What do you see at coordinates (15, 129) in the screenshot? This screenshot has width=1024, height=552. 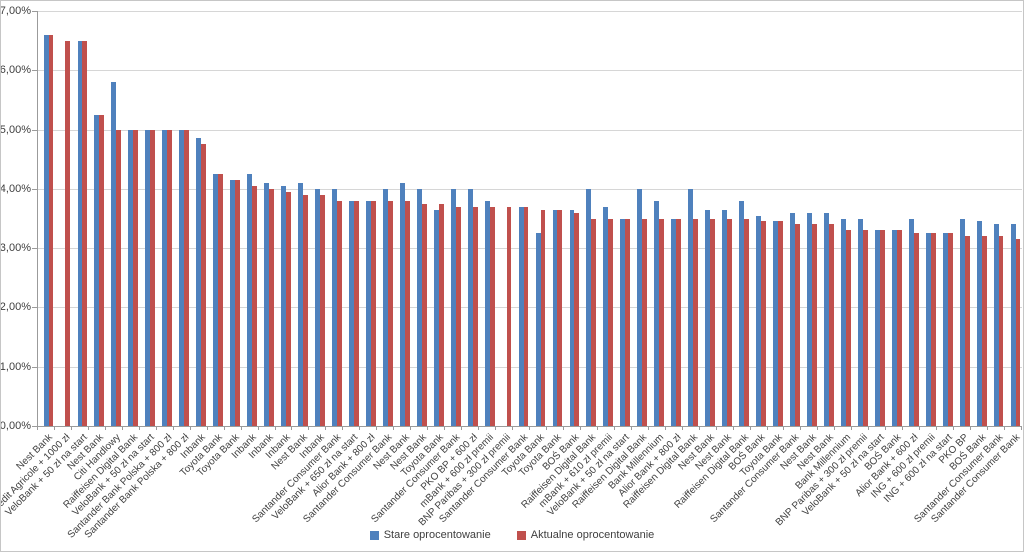 I see `y-axis-label: 5,00%` at bounding box center [15, 129].